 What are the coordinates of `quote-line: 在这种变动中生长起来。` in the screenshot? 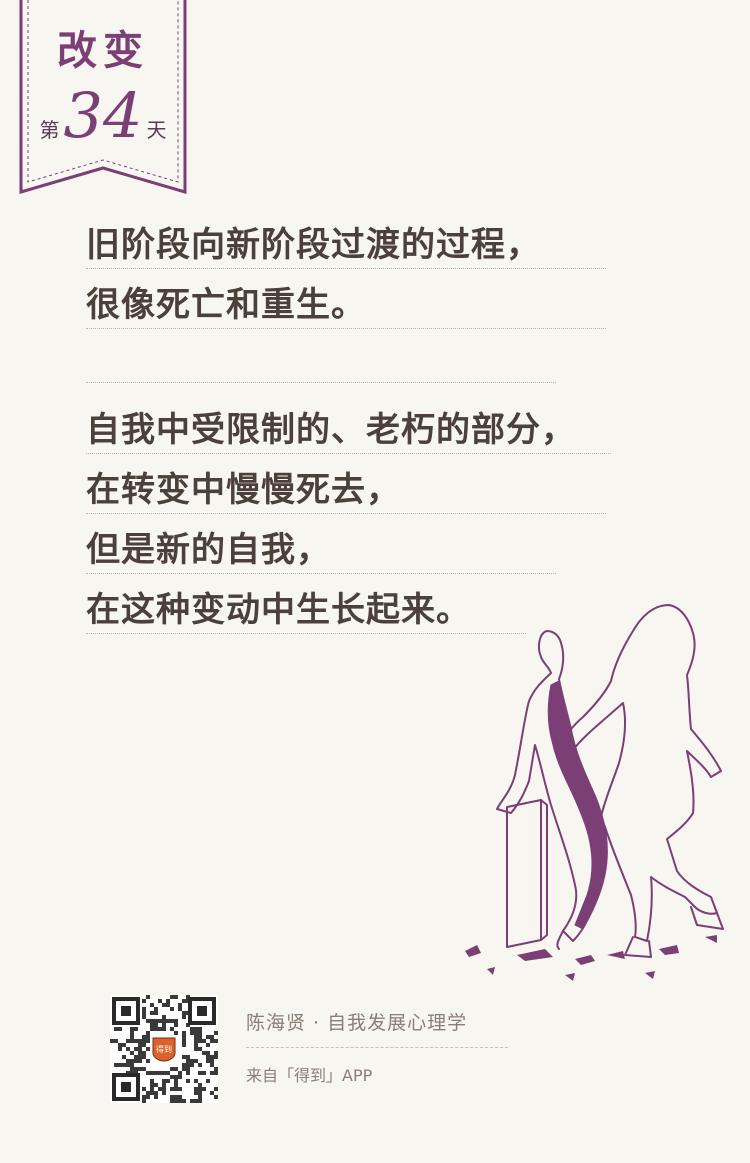 It's located at (306, 610).